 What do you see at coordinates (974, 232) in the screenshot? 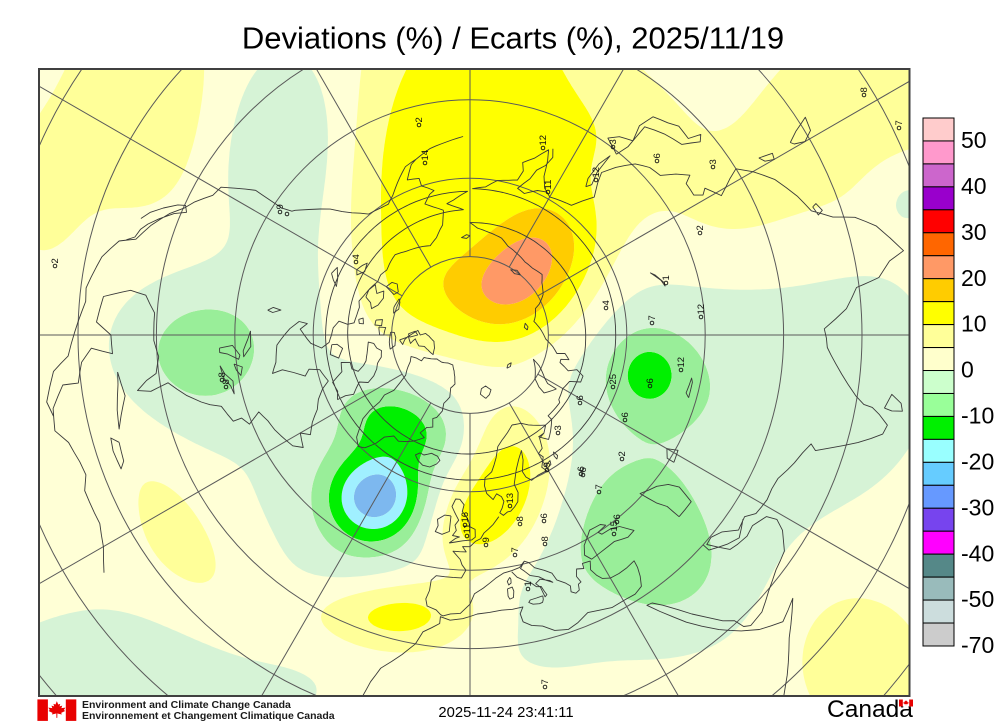
I see `svg-text: 30` at bounding box center [974, 232].